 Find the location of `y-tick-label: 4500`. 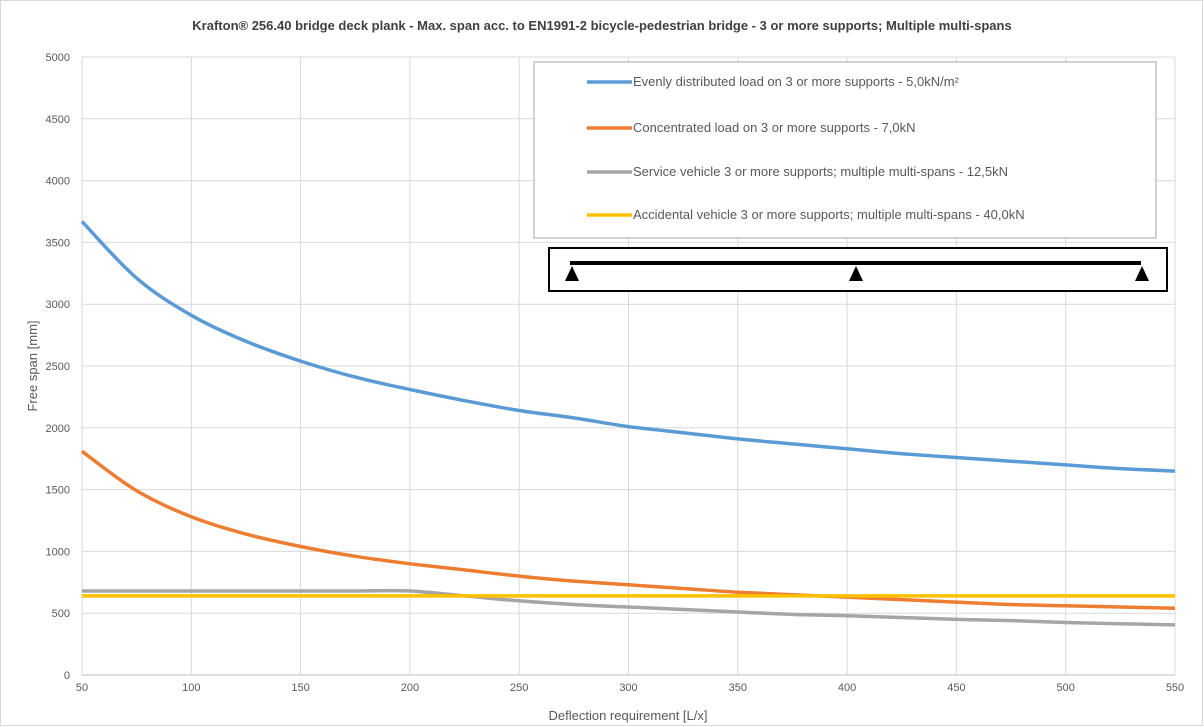

y-tick-label: 4500 is located at coordinates (58, 120).